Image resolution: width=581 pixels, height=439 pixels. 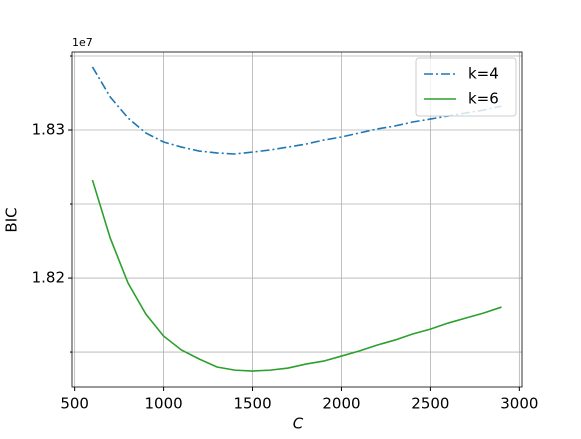 I want to click on legend-box, so click(x=466, y=87).